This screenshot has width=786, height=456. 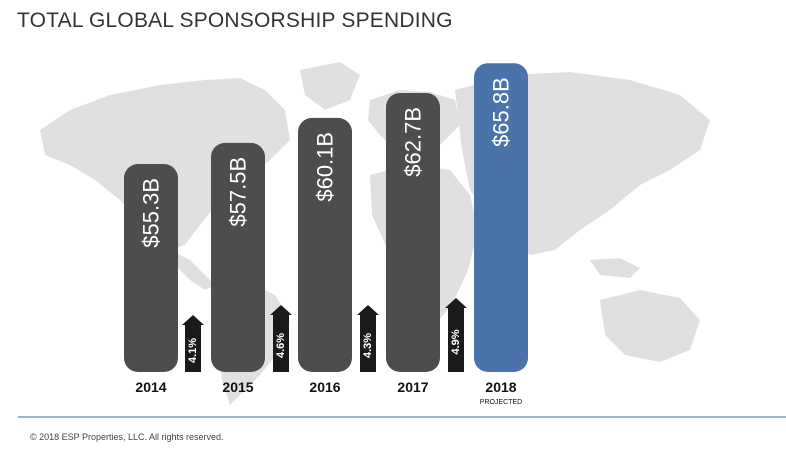 What do you see at coordinates (501, 112) in the screenshot?
I see `bar-value-label-2018: $65.8B` at bounding box center [501, 112].